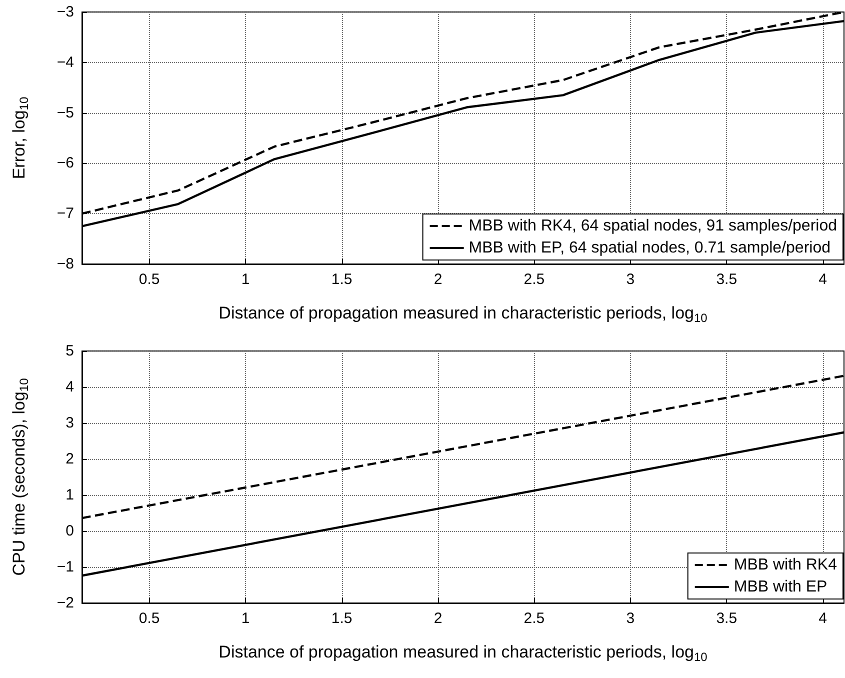  Describe the element at coordinates (653, 226) in the screenshot. I see `legend-label: MBB with RK4, 64 spatial nodes, 91 samples/period` at that location.